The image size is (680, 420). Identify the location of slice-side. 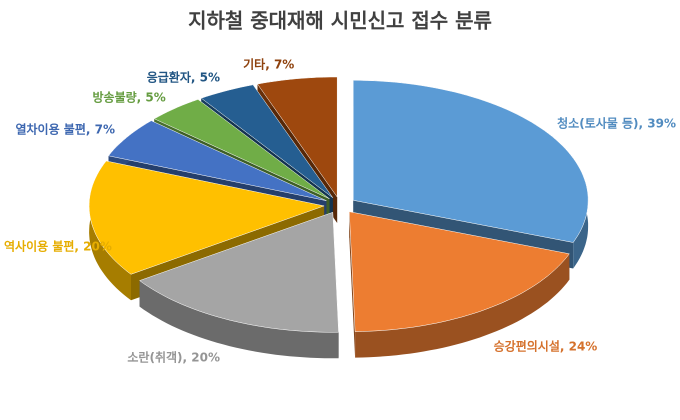
(352, 284).